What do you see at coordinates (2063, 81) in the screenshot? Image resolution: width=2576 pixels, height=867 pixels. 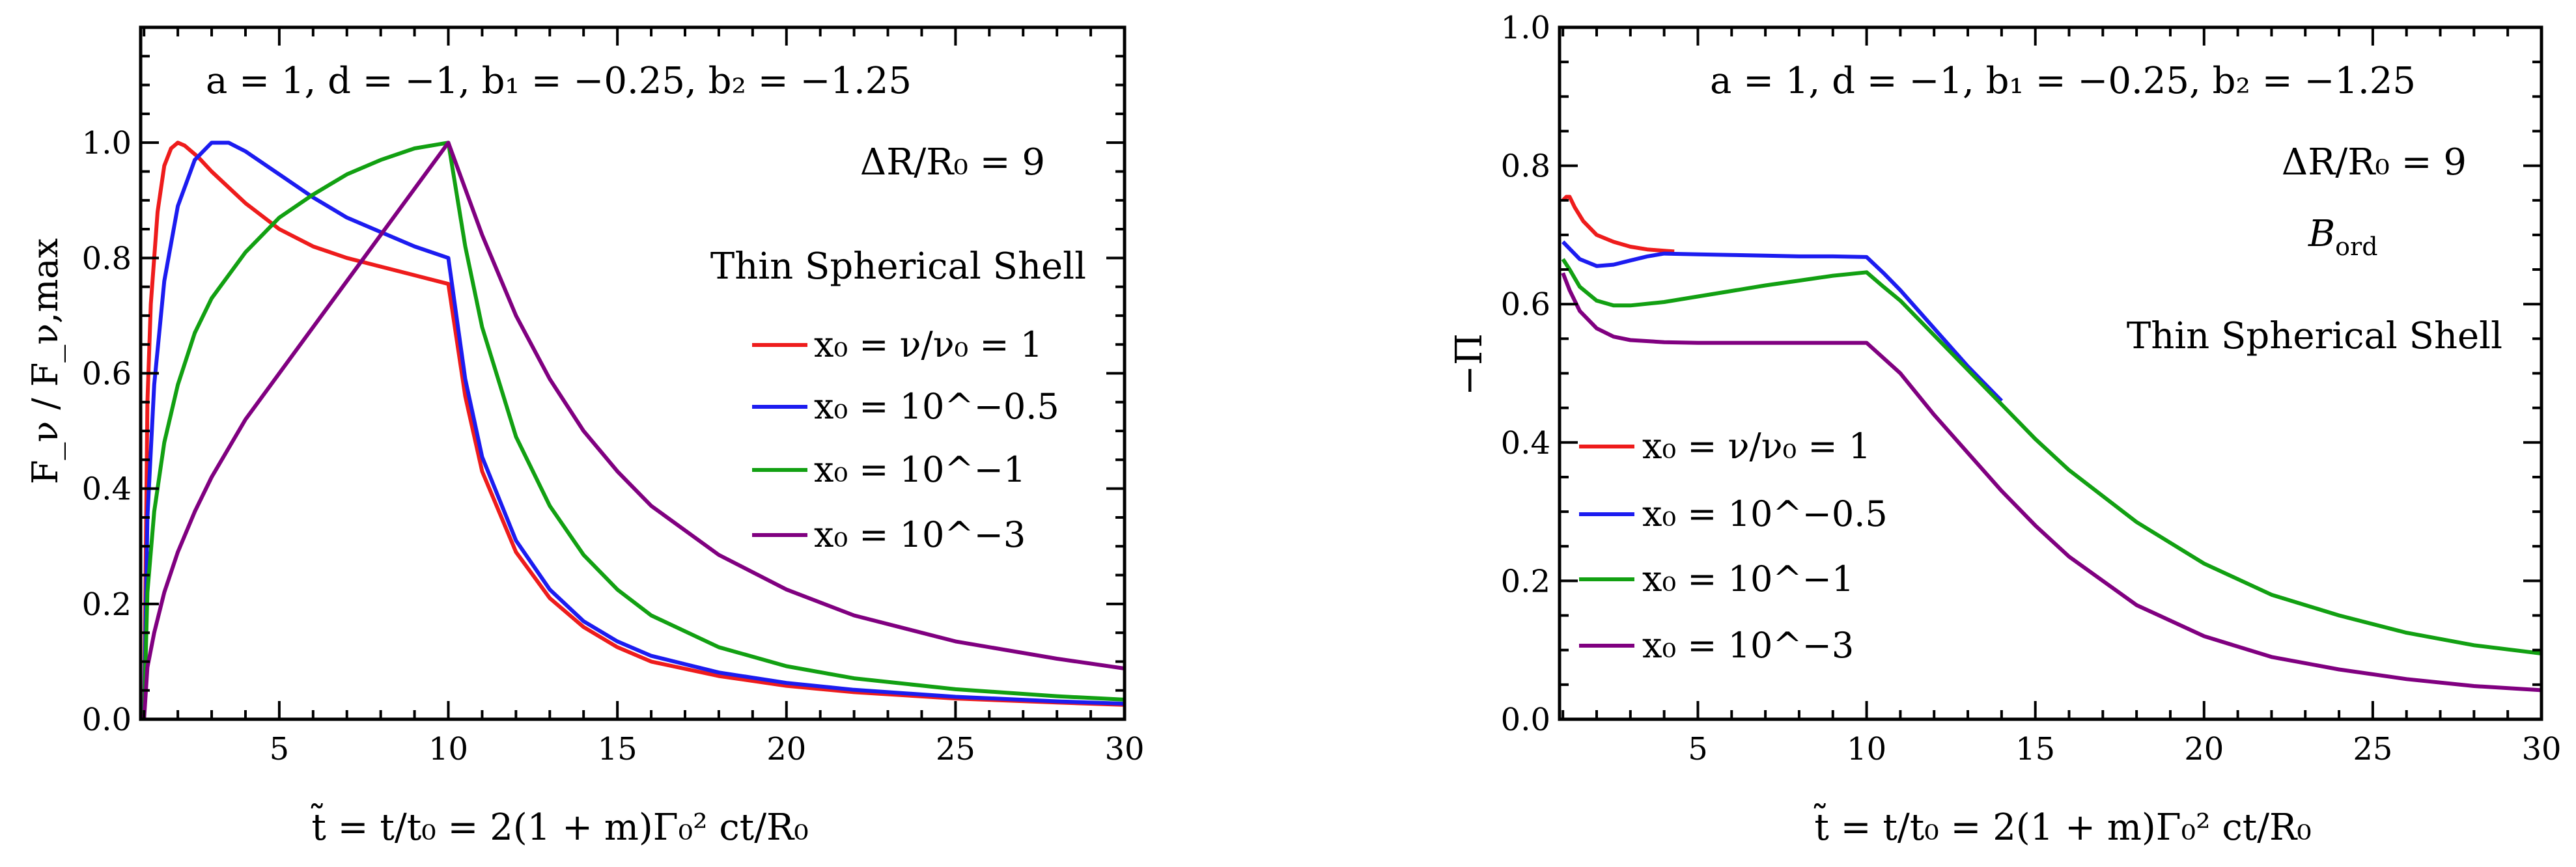 I see `right-params-annotation: a = 1, d = −1, b₁ = −0.25, b₂ = −1.25` at bounding box center [2063, 81].